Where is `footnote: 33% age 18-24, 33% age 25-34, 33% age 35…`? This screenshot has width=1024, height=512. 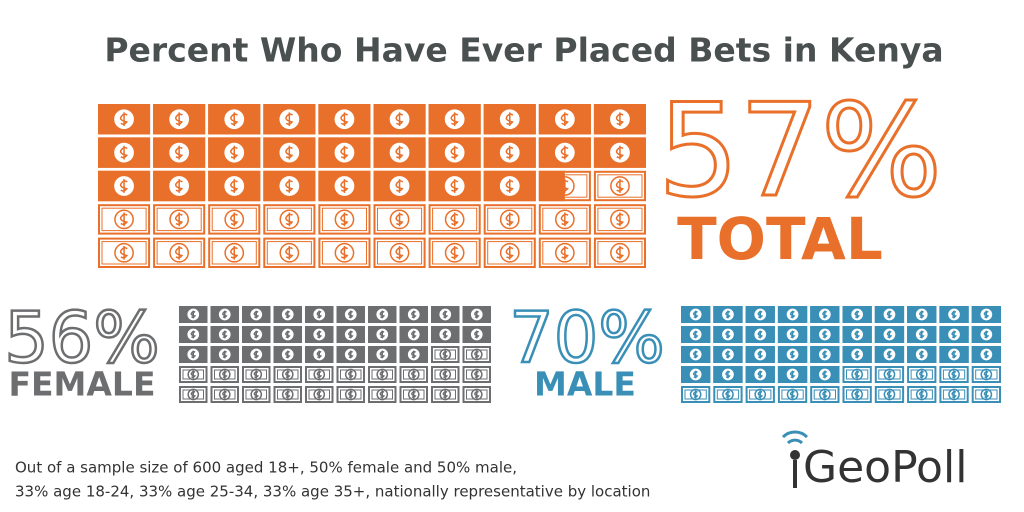
footnote: 33% age 18-24, 33% age 25-34, 33% age 35… is located at coordinates (332, 492).